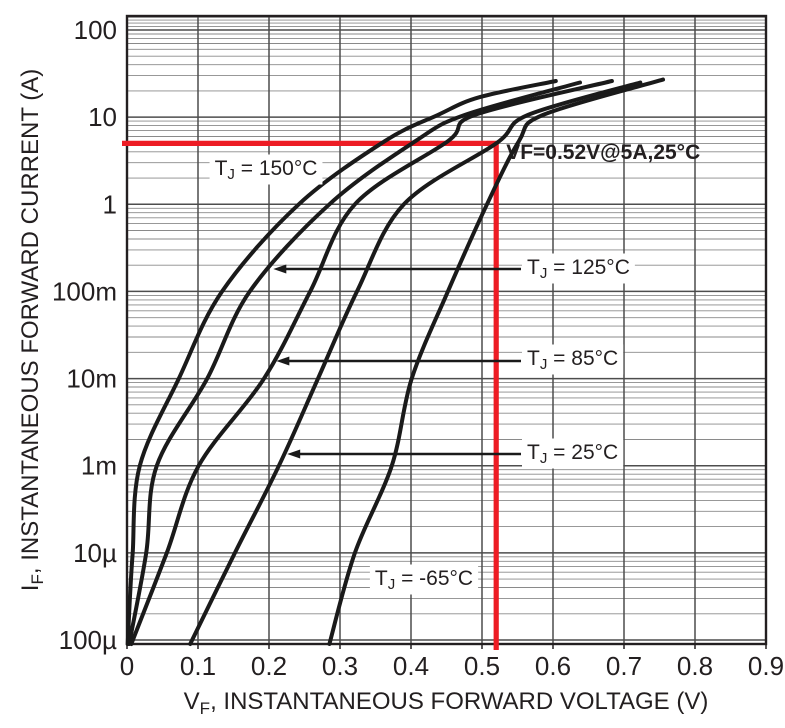 The width and height of the screenshot is (785, 728). What do you see at coordinates (269, 666) in the screenshot?
I see `x-tick-0.2: 0.2` at bounding box center [269, 666].